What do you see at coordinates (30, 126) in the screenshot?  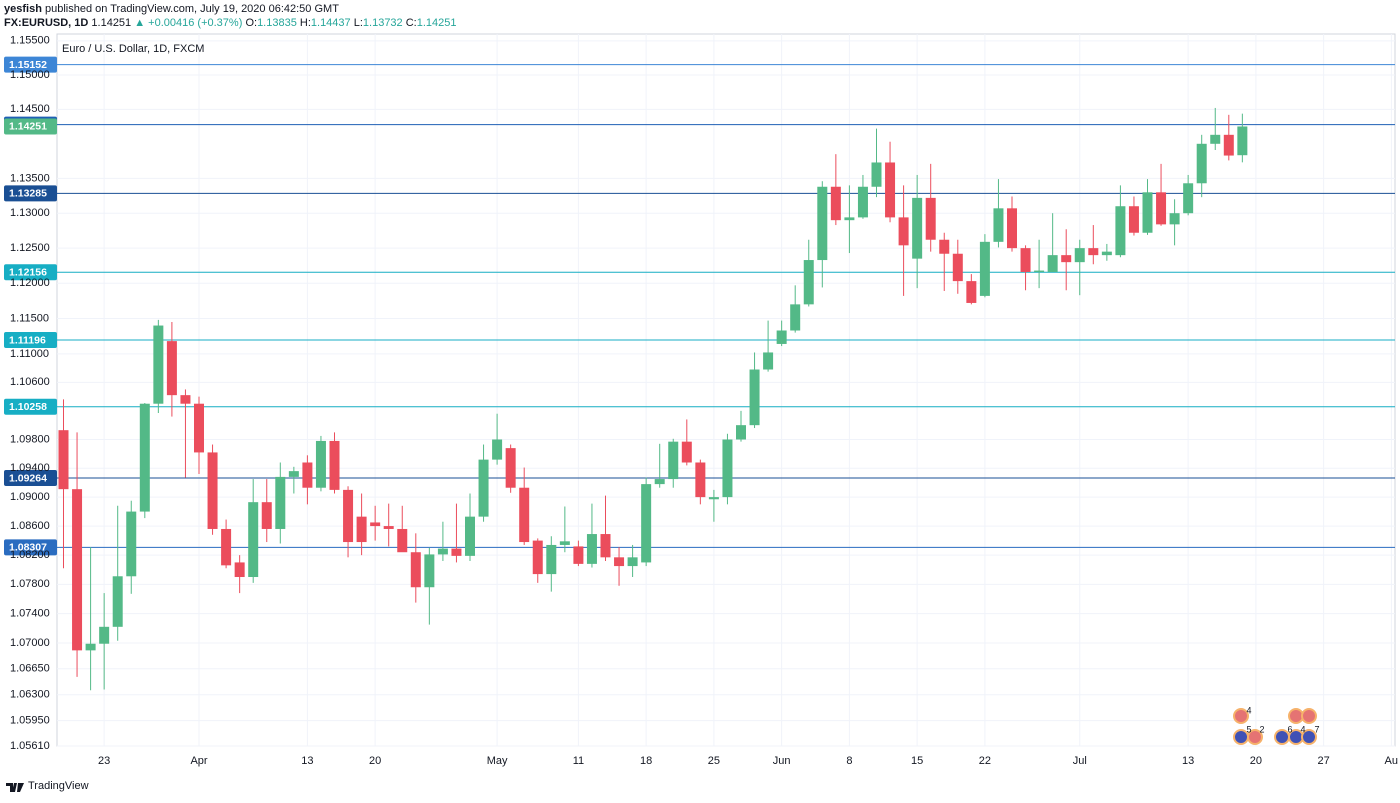 I see `last-price-badge` at bounding box center [30, 126].